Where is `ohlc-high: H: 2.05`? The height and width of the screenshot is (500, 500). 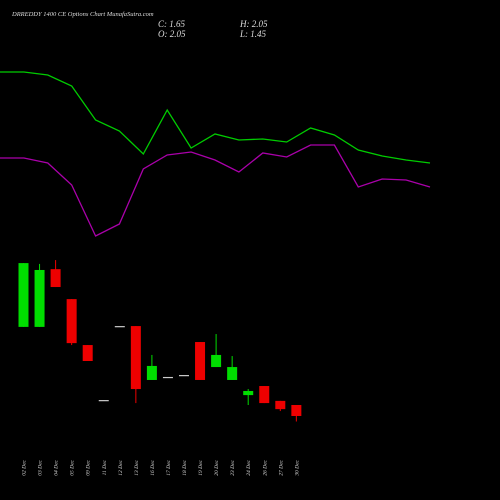
ohlc-high: H: 2.05 is located at coordinates (253, 24).